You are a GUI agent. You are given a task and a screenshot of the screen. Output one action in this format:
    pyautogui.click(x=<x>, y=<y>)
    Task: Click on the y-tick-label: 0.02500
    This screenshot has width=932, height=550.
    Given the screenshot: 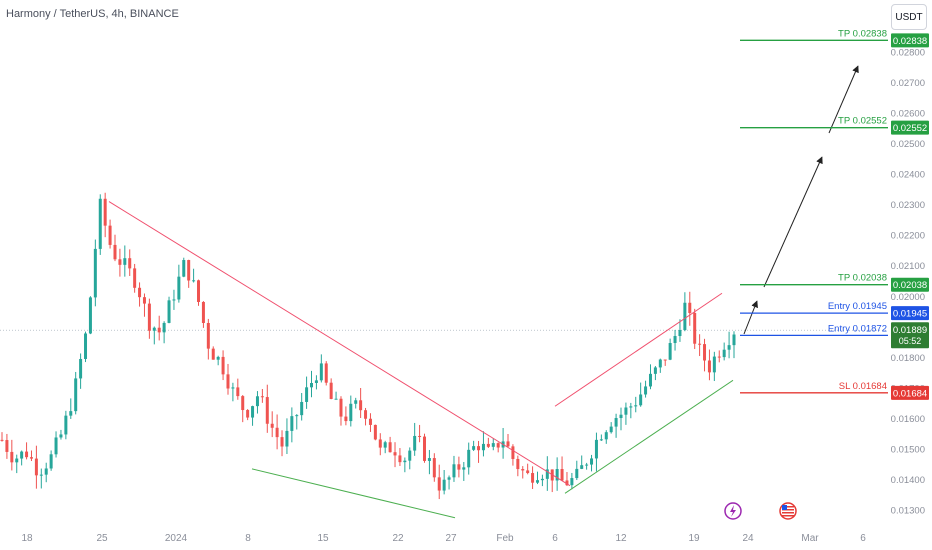 What is the action you would take?
    pyautogui.click(x=908, y=144)
    